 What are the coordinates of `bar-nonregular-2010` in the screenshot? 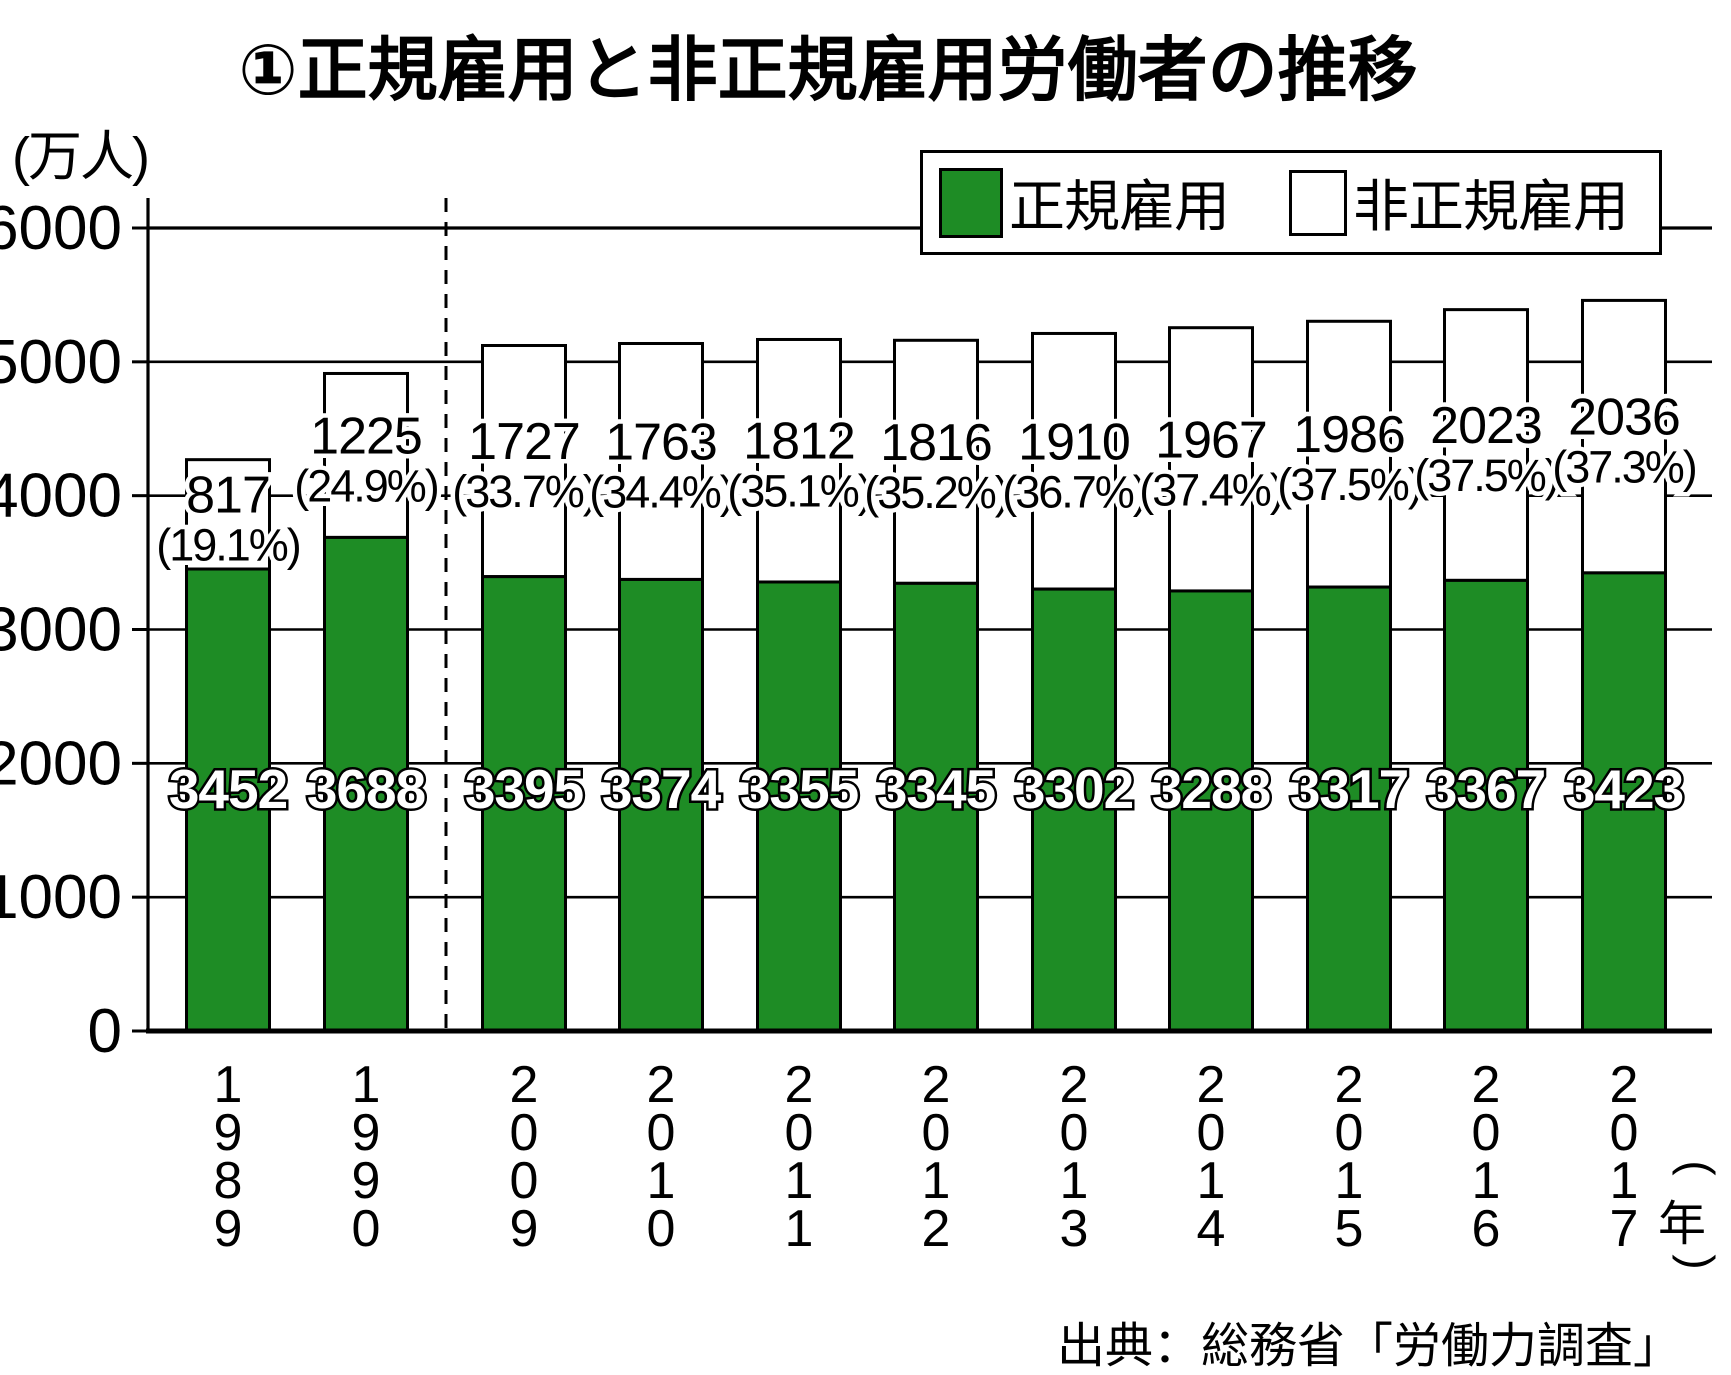 It's located at (661, 461).